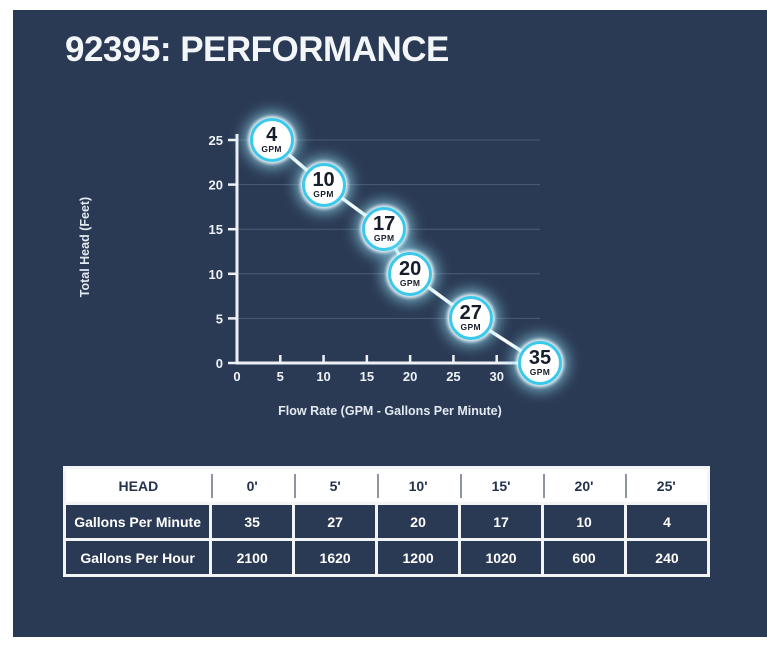 This screenshot has width=767, height=647. I want to click on table-cell: 4, so click(667, 521).